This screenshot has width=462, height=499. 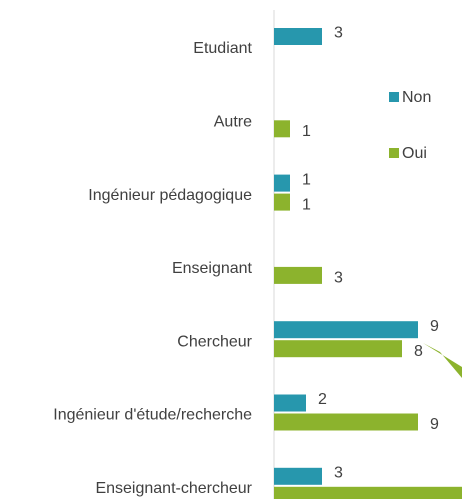 What do you see at coordinates (233, 122) in the screenshot?
I see `category-label: Autre` at bounding box center [233, 122].